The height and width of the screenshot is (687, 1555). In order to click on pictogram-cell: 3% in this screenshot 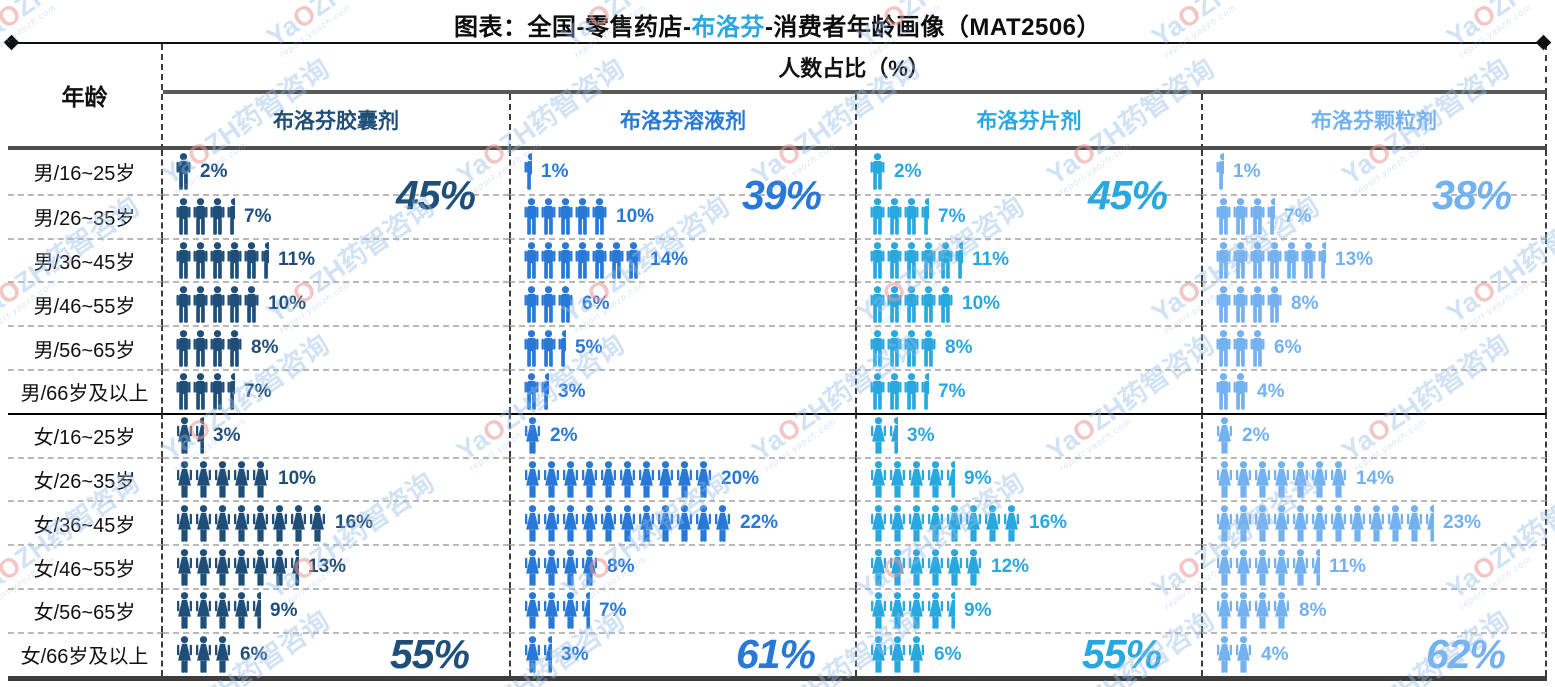, I will do `click(336, 434)`.